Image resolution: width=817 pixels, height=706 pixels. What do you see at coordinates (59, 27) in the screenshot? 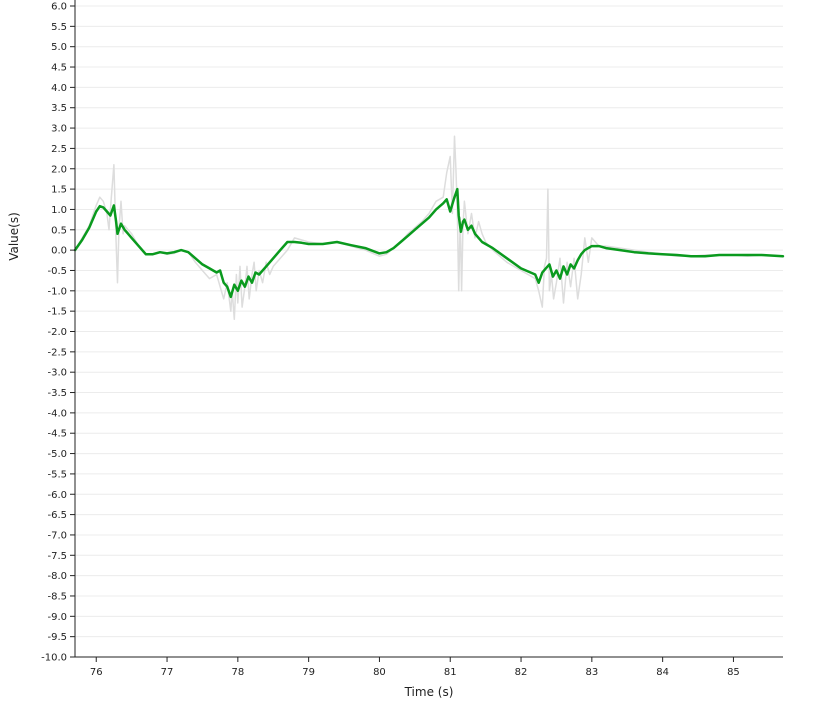
I see `y-tick-label: 5.5` at bounding box center [59, 27].